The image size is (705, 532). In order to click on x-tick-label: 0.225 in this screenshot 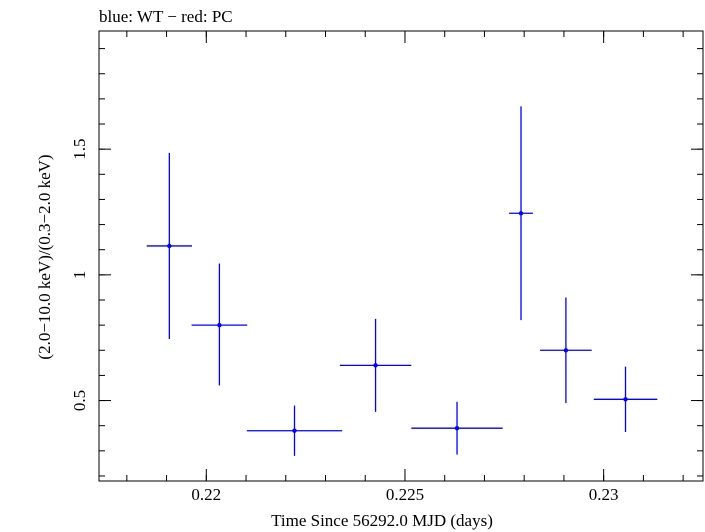, I will do `click(405, 494)`.